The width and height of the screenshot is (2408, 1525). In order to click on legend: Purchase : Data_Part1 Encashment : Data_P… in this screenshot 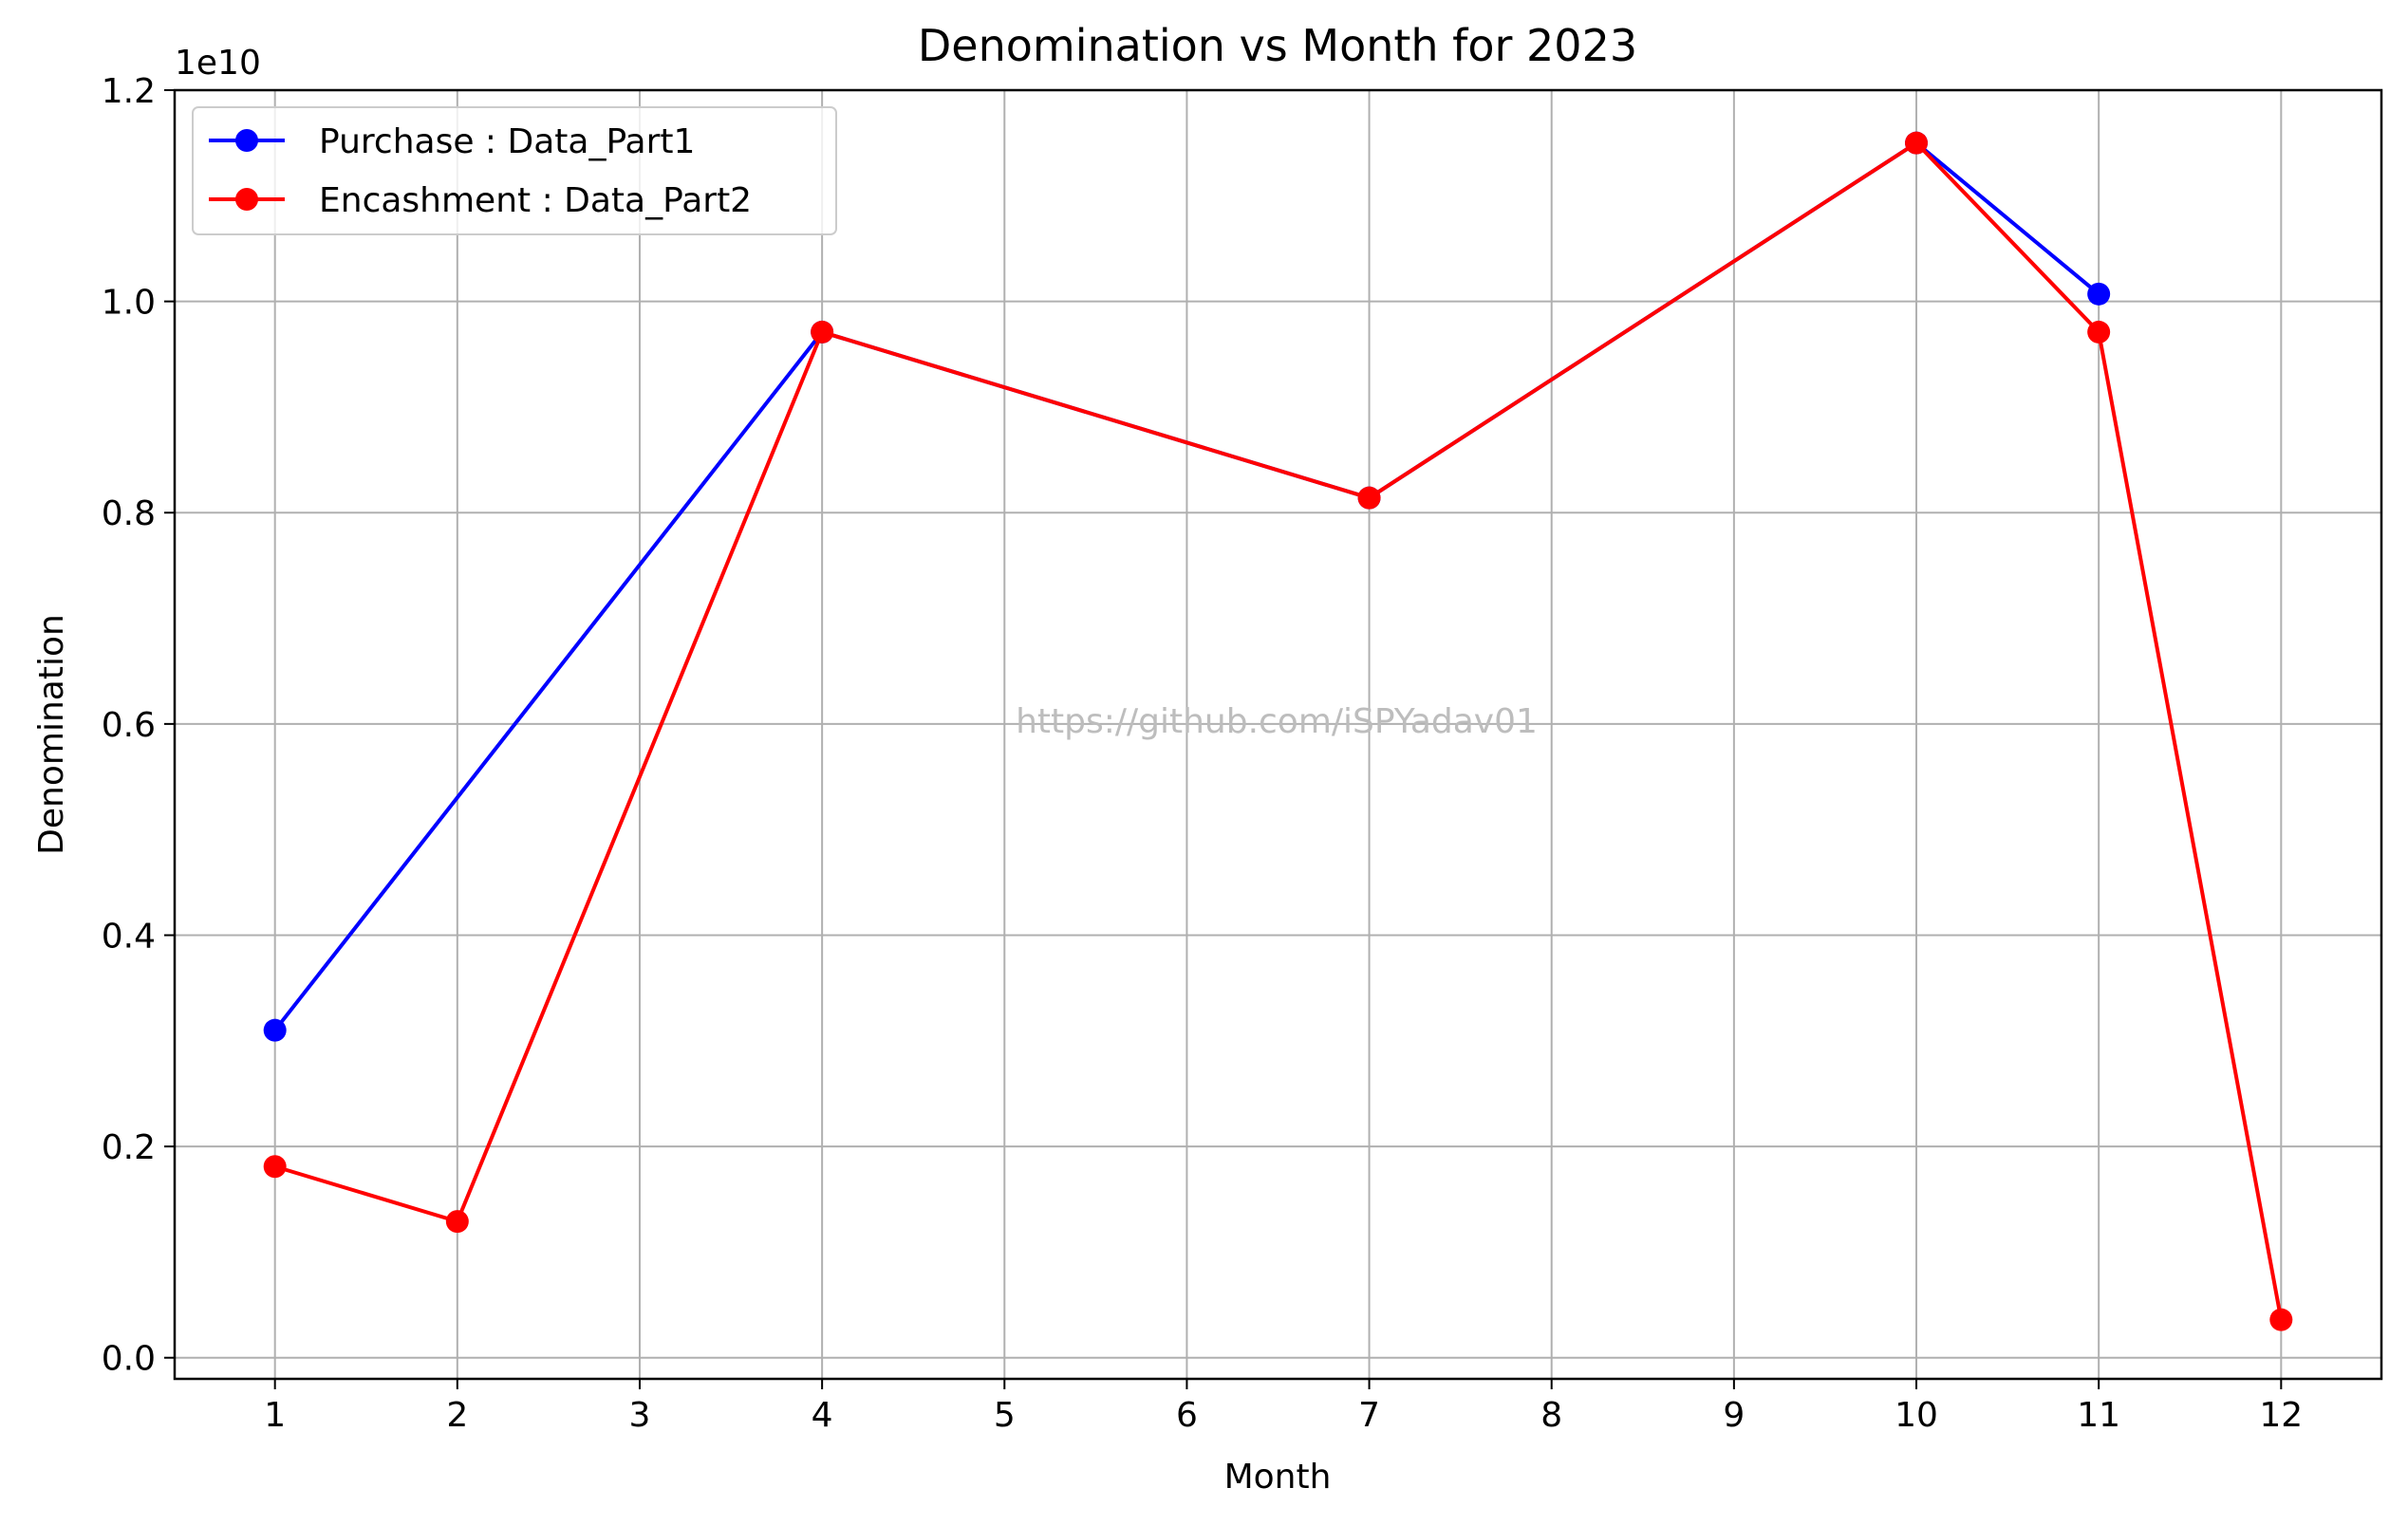, I will do `click(514, 170)`.